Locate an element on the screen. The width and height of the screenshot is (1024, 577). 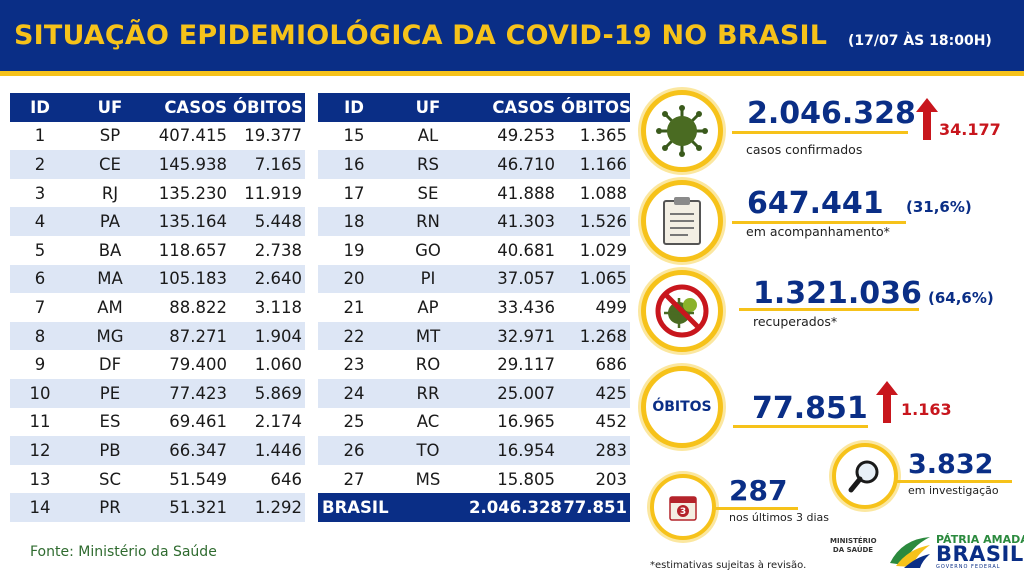
table-row: 24 RR 25.007 425 is located at coordinates (474, 393).